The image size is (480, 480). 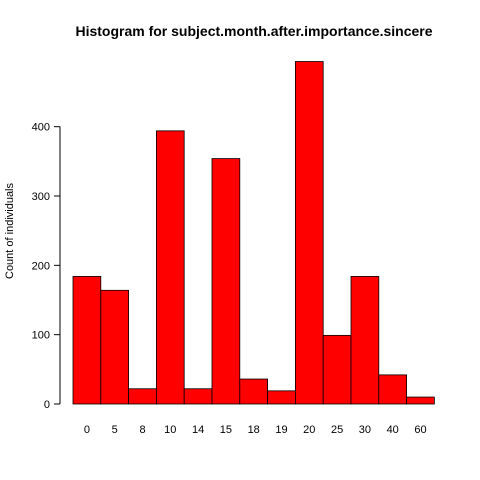 I want to click on y-tick-label: 100, so click(x=41, y=336).